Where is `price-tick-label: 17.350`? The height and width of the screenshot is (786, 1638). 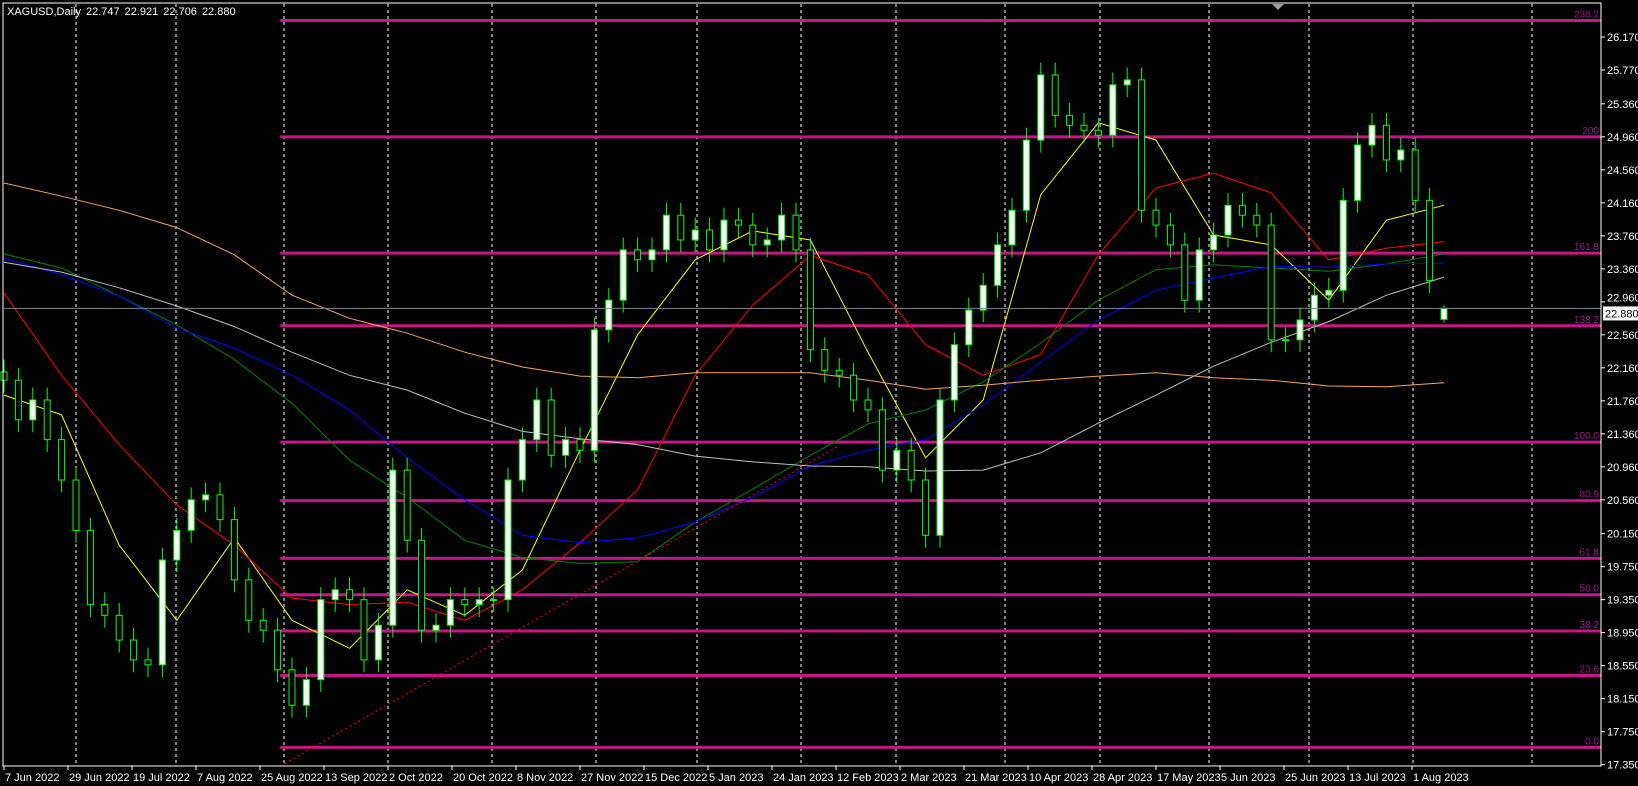 price-tick-label: 17.350 is located at coordinates (1622, 766).